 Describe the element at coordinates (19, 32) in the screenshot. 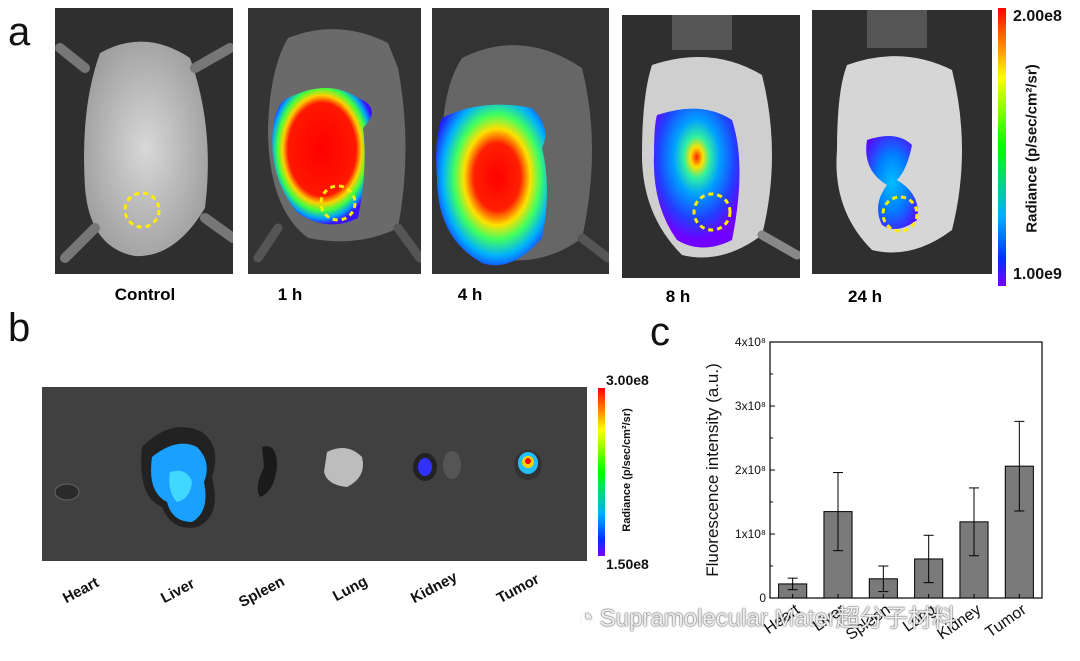

I see `panel-letter-a: a` at that location.